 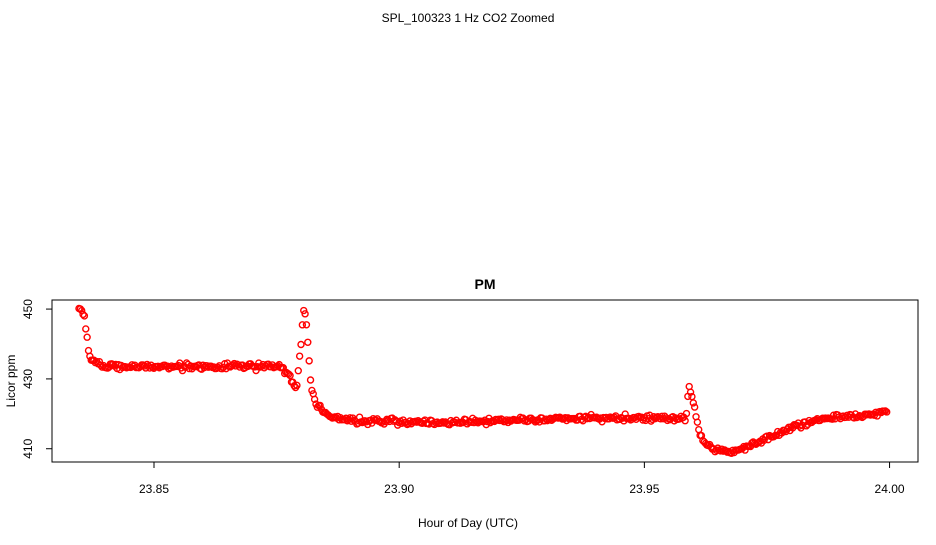 What do you see at coordinates (154, 489) in the screenshot?
I see `x-tick-label: 23.85` at bounding box center [154, 489].